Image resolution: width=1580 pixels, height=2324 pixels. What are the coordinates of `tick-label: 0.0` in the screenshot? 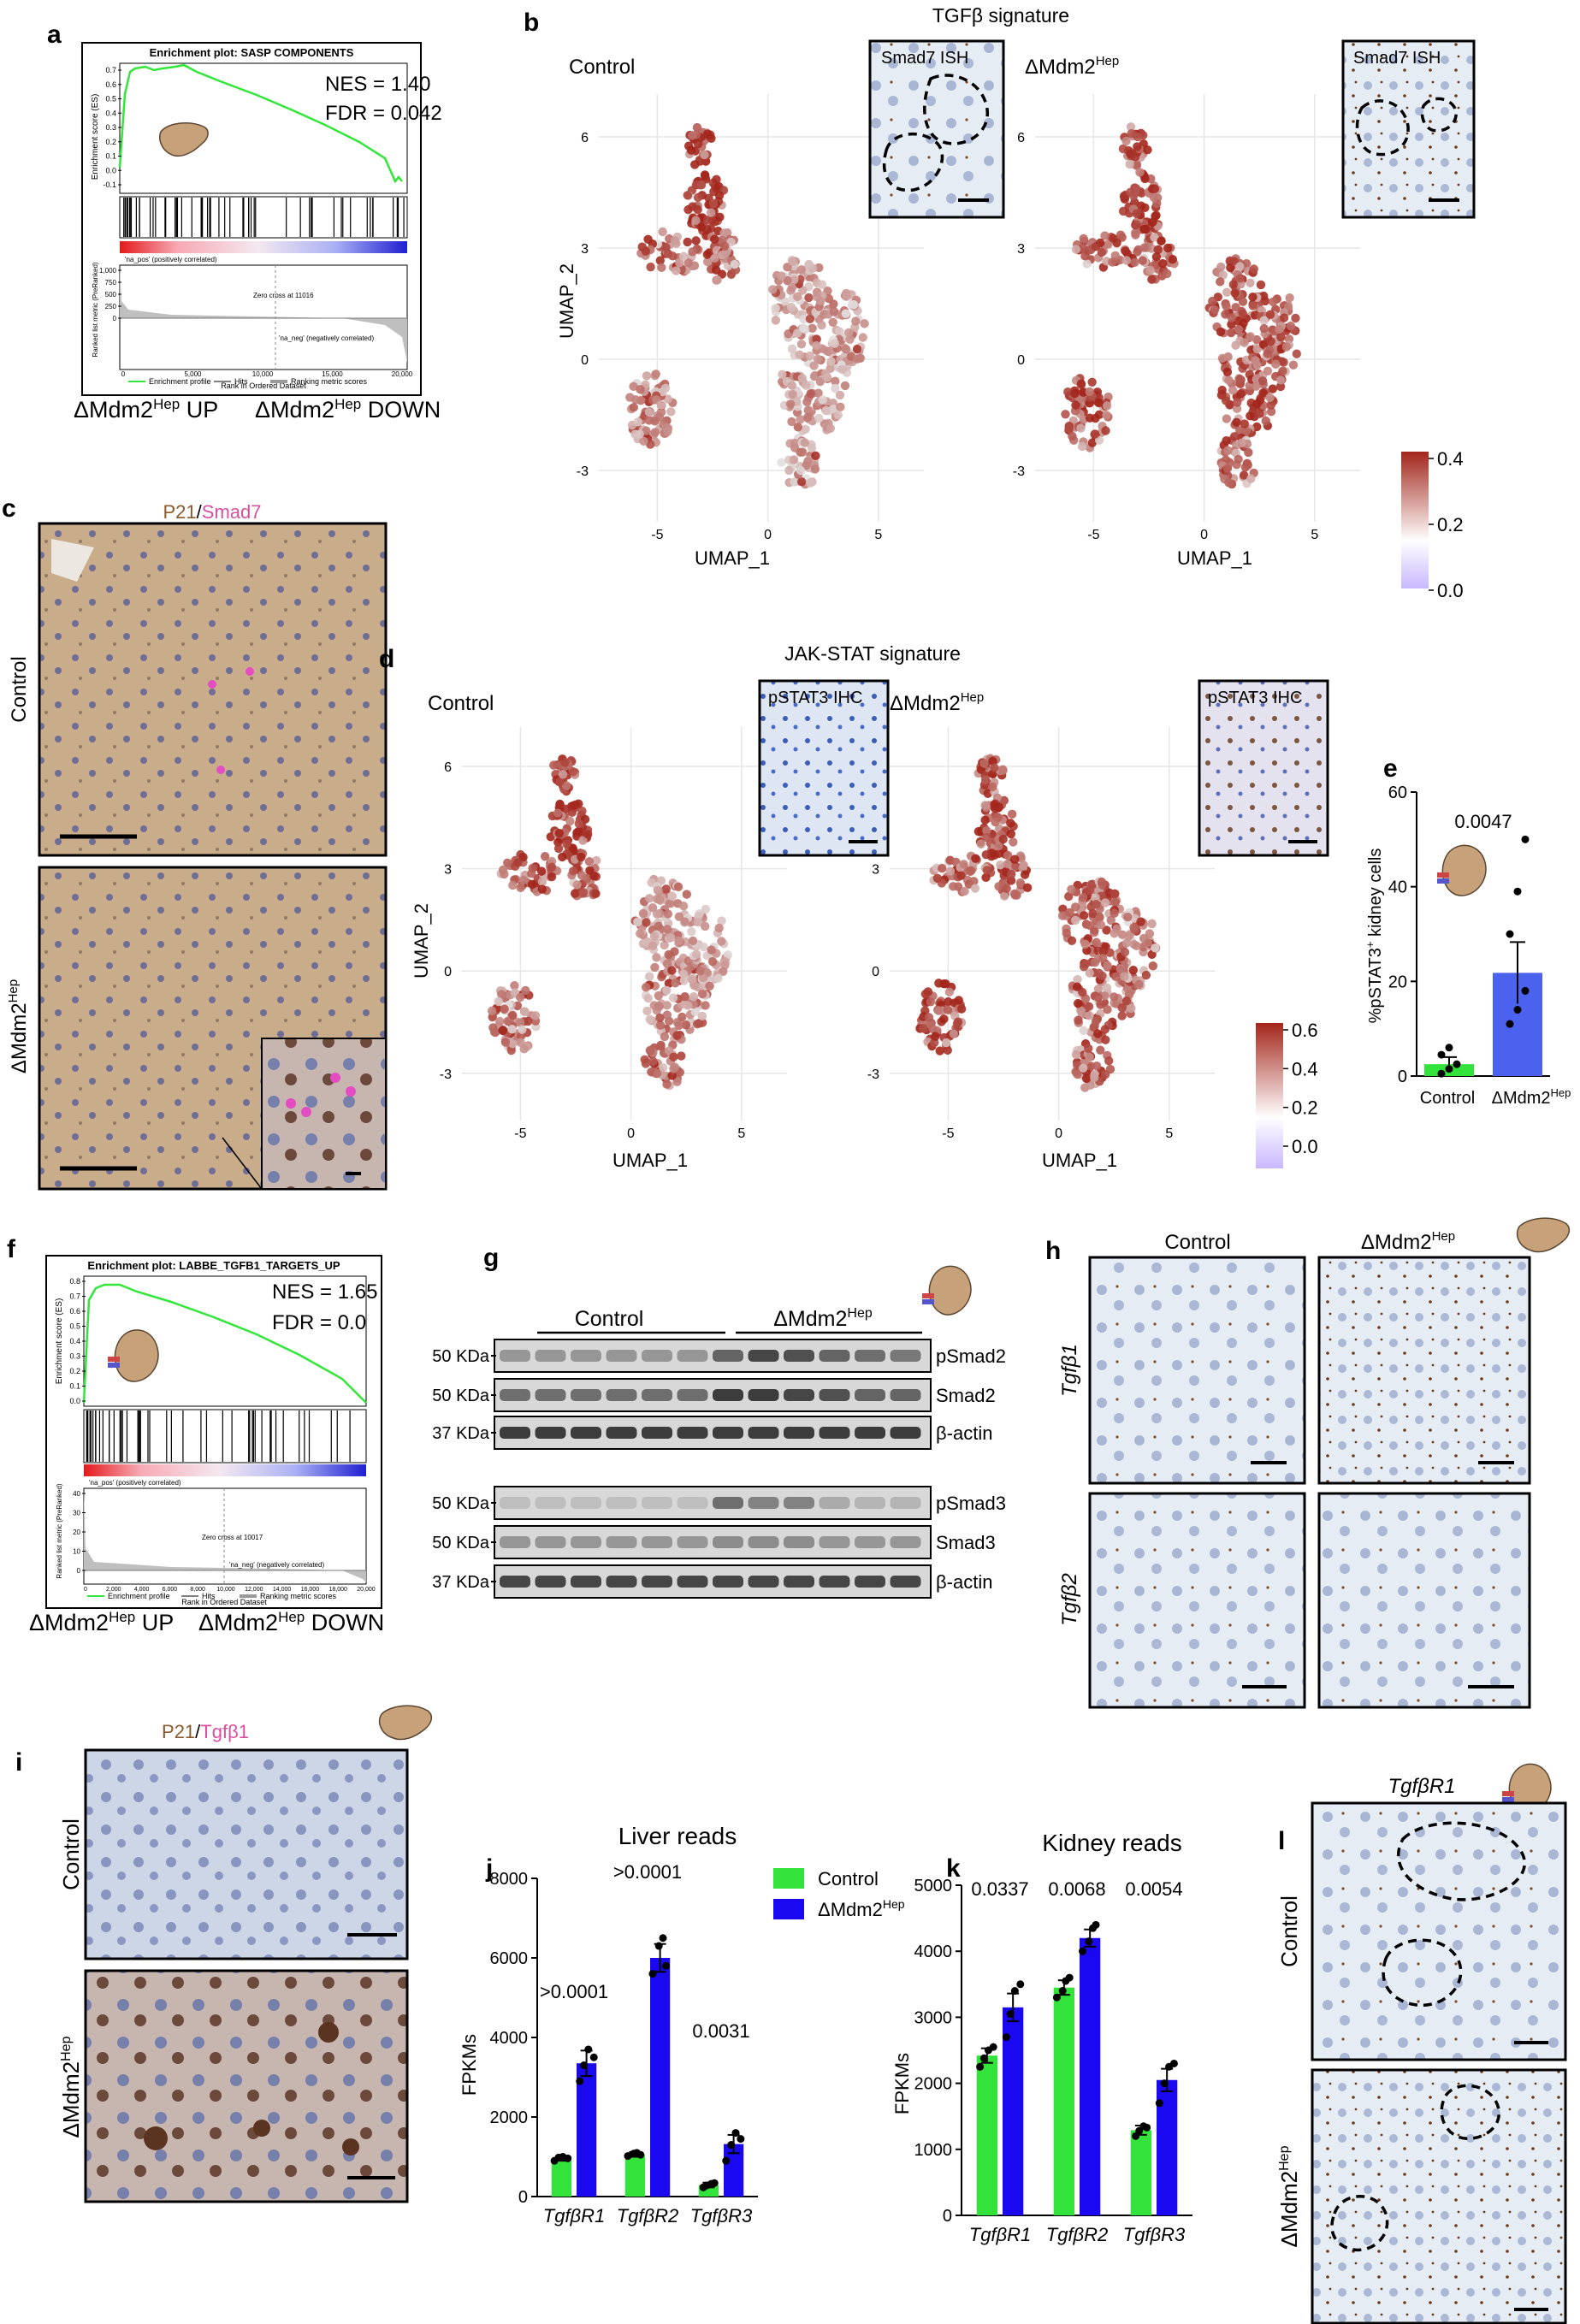 It's located at (111, 170).